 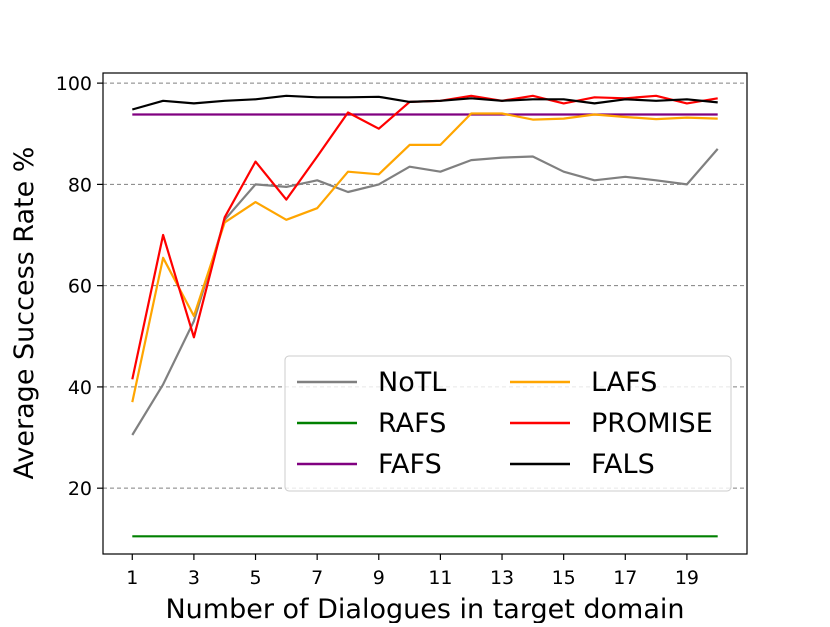 I want to click on y-tick-label: 60, so click(x=80, y=287).